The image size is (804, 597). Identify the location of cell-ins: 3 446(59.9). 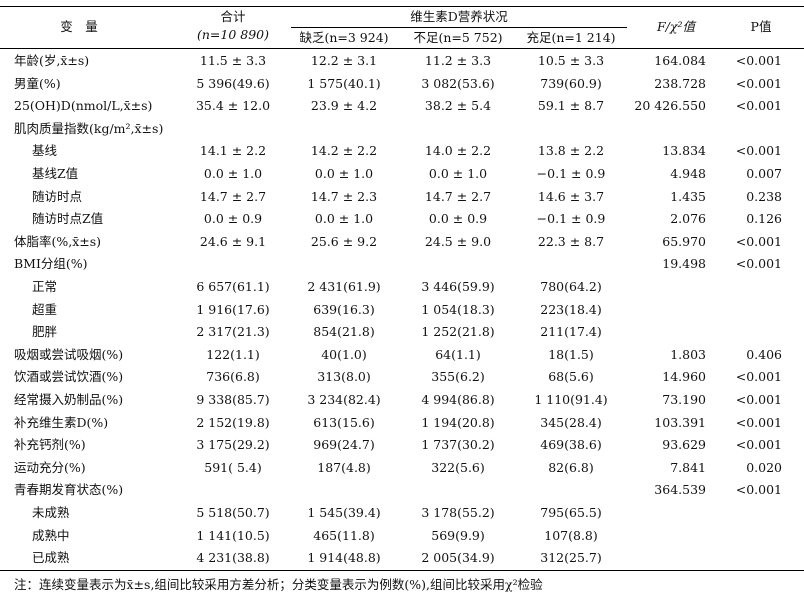
(458, 286).